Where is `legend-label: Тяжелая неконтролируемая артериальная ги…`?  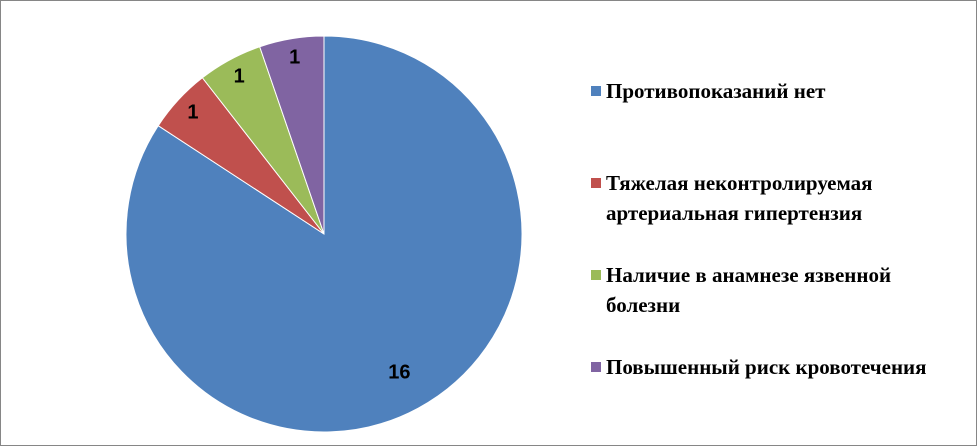 legend-label: Тяжелая неконтролируемая артериальная ги… is located at coordinates (739, 198).